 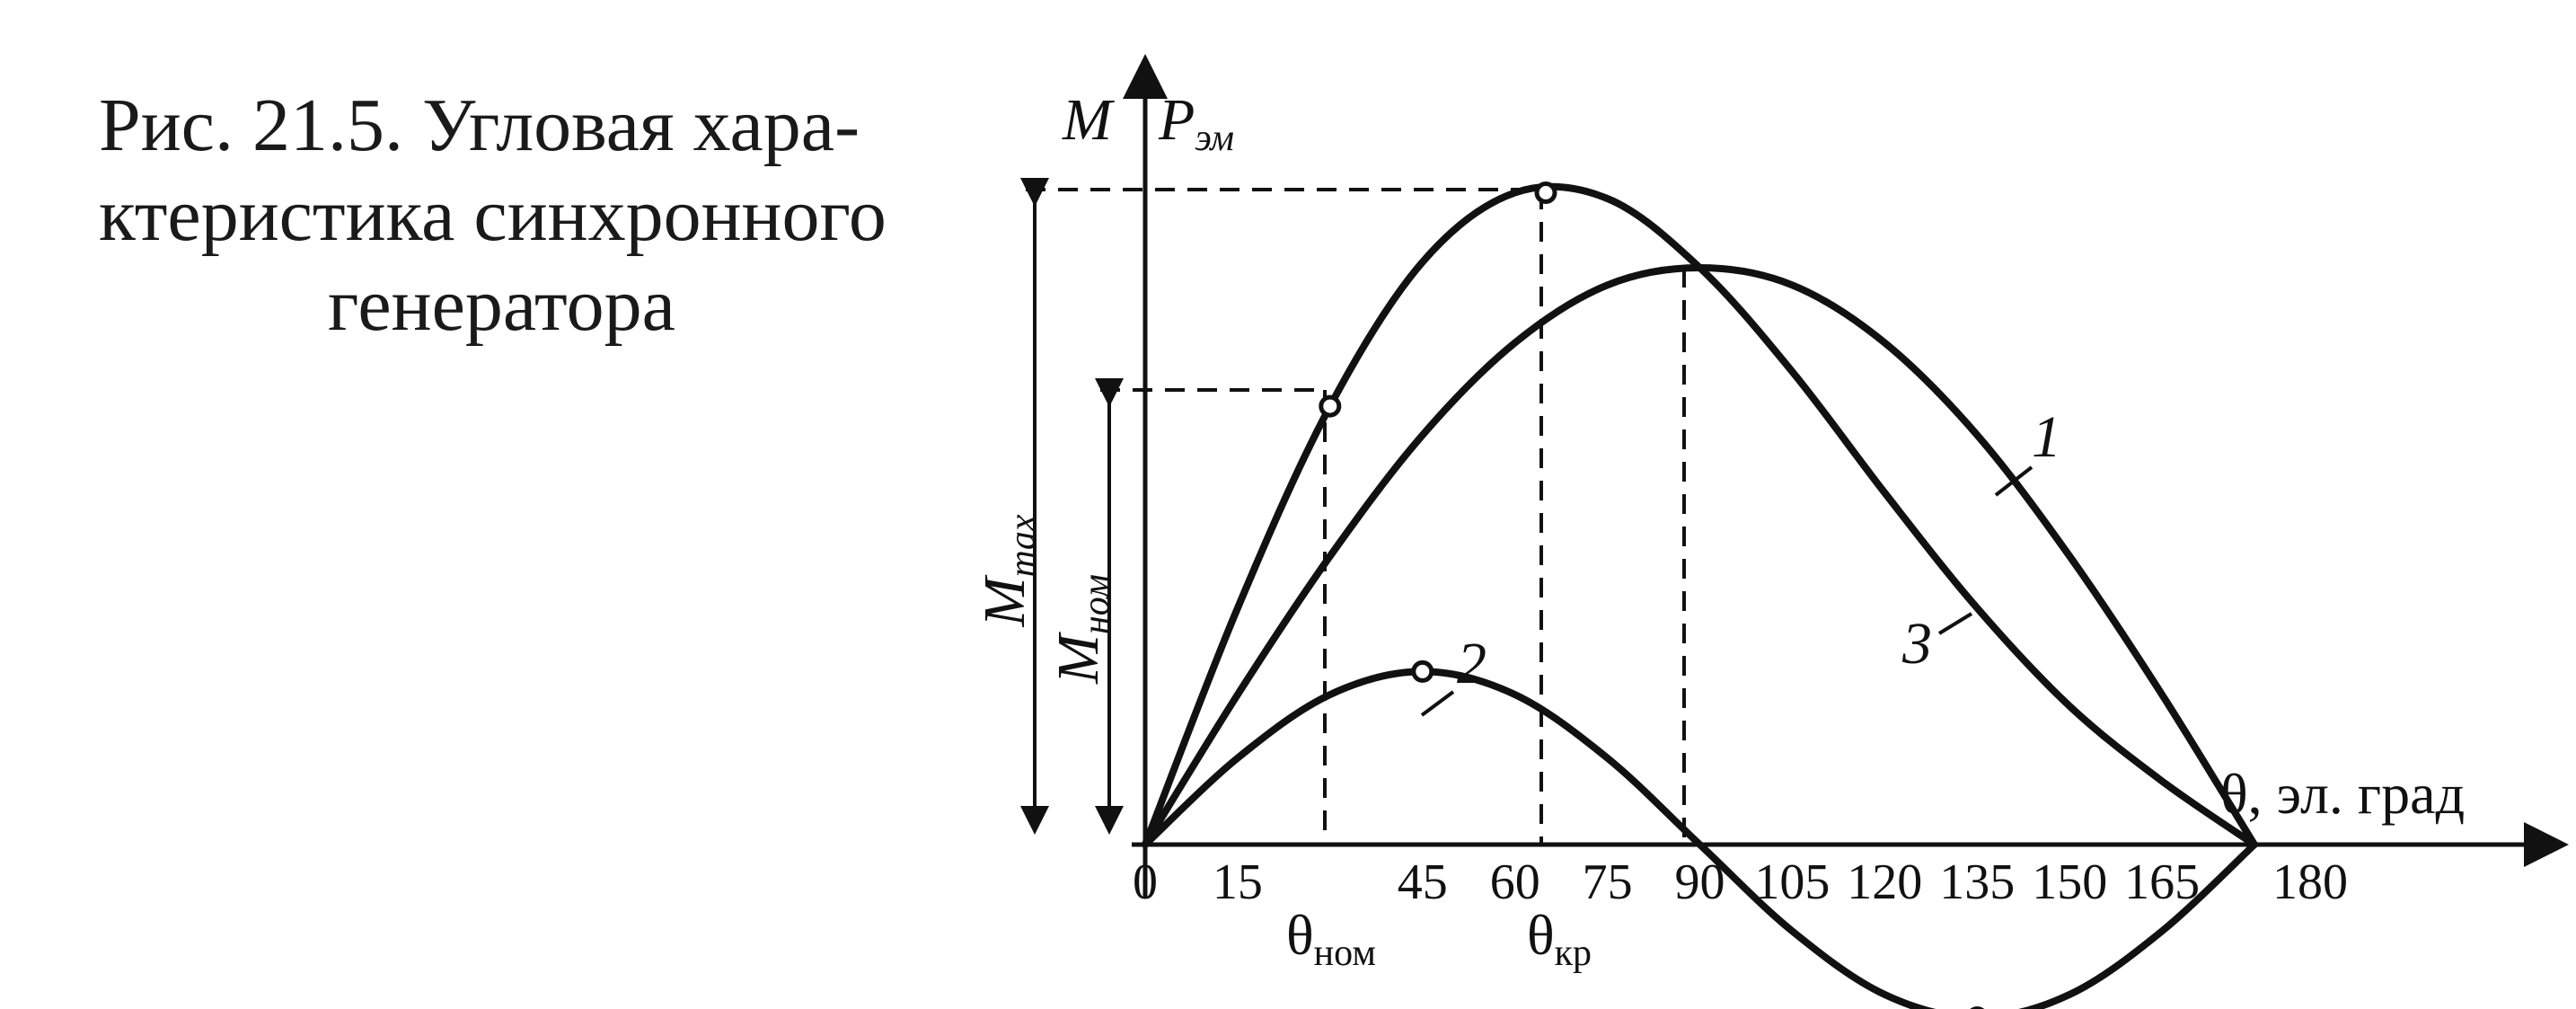 I want to click on caption-line-3: генератора, so click(x=501, y=305).